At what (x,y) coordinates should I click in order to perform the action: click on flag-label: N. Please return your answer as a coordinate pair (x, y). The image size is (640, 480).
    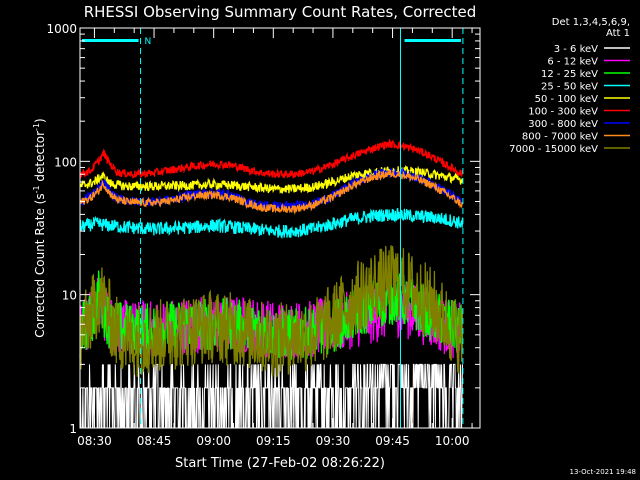
    Looking at the image, I should click on (148, 42).